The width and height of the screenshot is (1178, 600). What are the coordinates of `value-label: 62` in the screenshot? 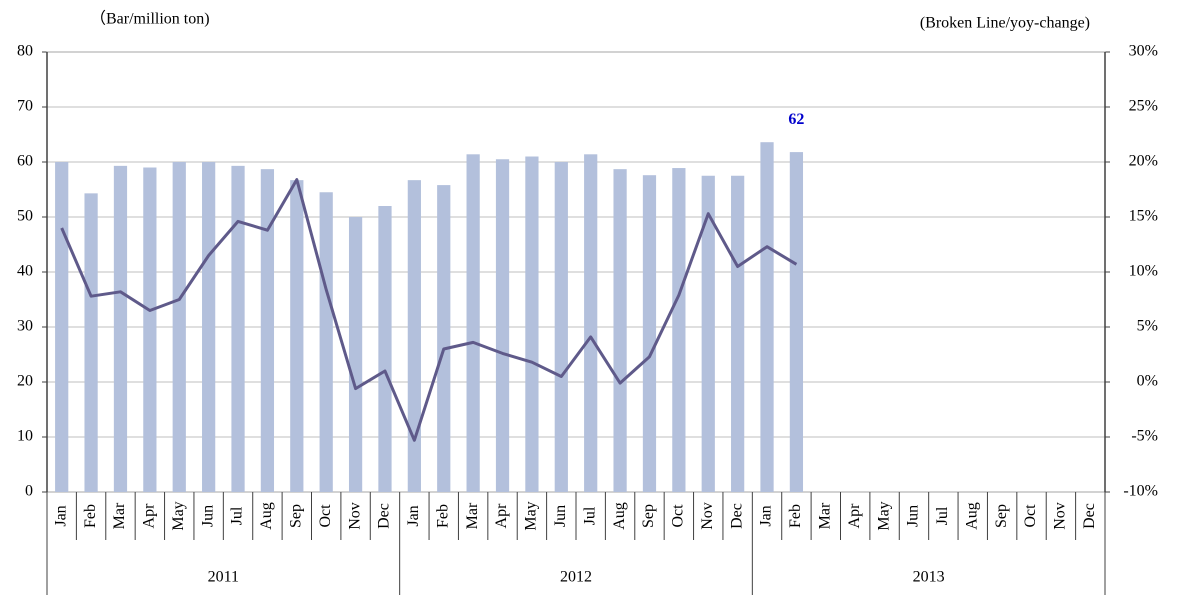 It's located at (796, 119).